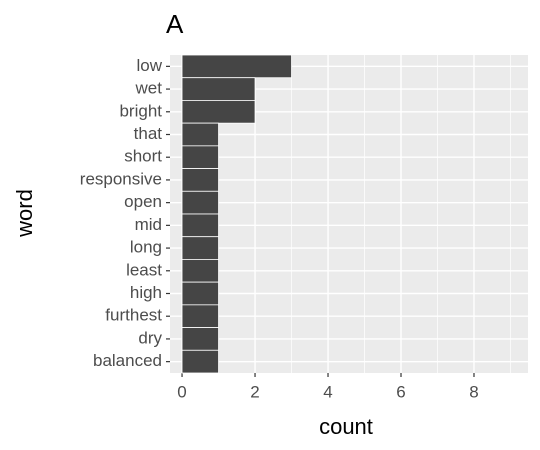  What do you see at coordinates (148, 133) in the screenshot?
I see `y-tick-label: that` at bounding box center [148, 133].